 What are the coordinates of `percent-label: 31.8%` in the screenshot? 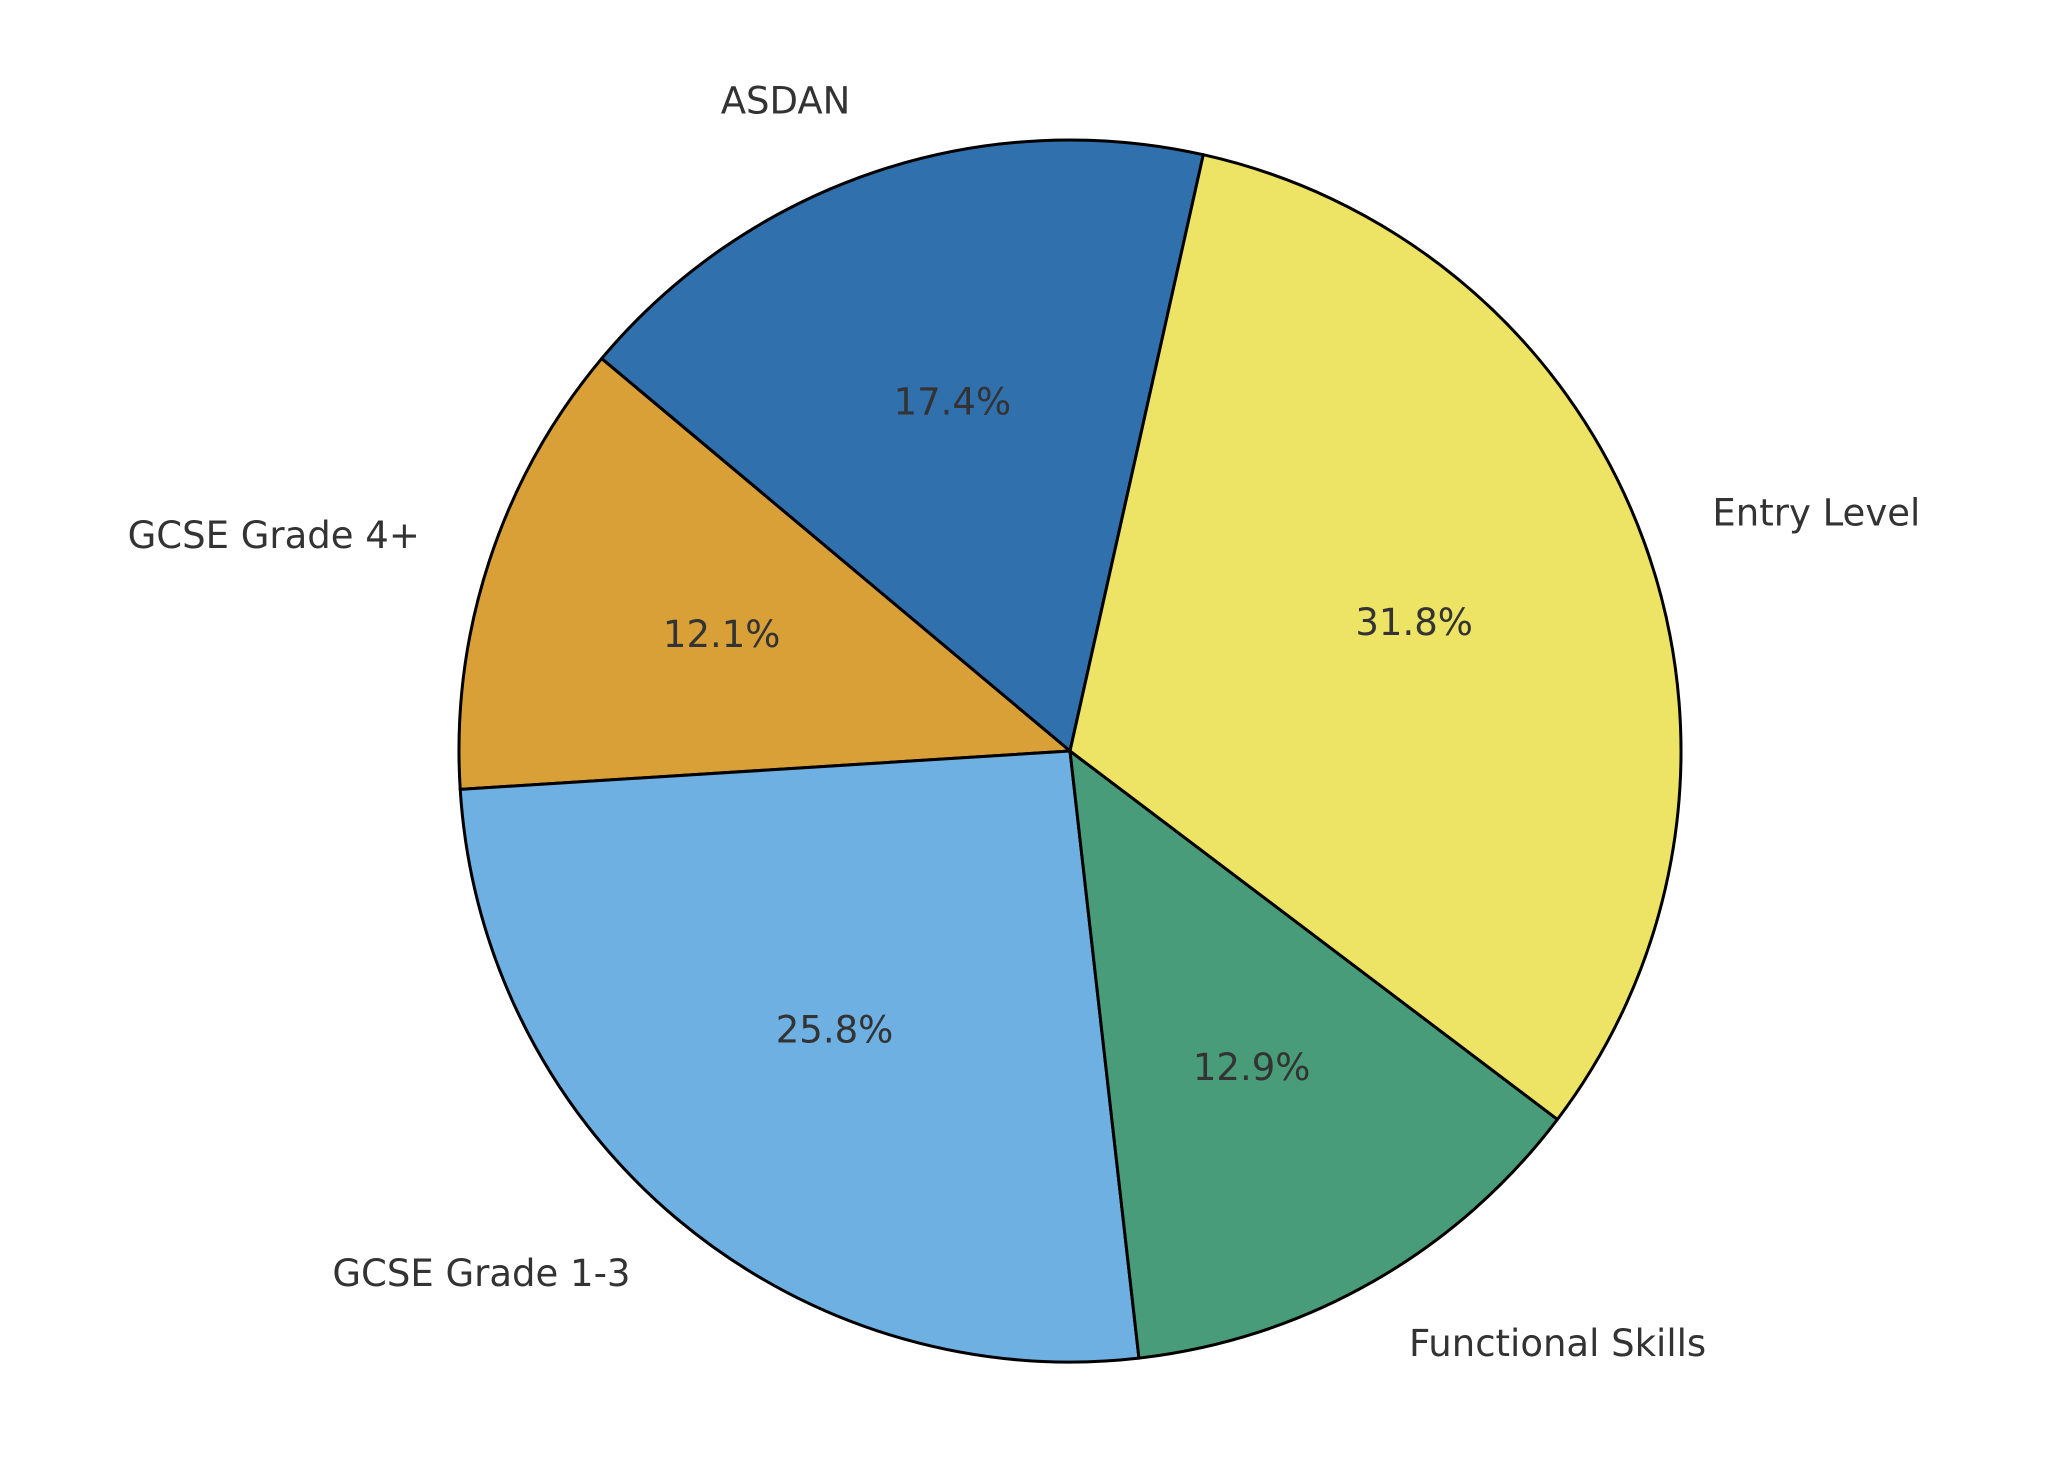 It's located at (1414, 622).